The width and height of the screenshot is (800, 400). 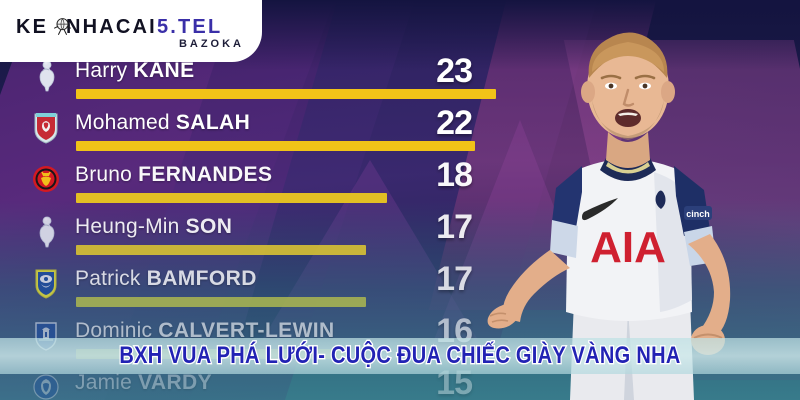 I want to click on player-last-name: KANE, so click(x=164, y=70).